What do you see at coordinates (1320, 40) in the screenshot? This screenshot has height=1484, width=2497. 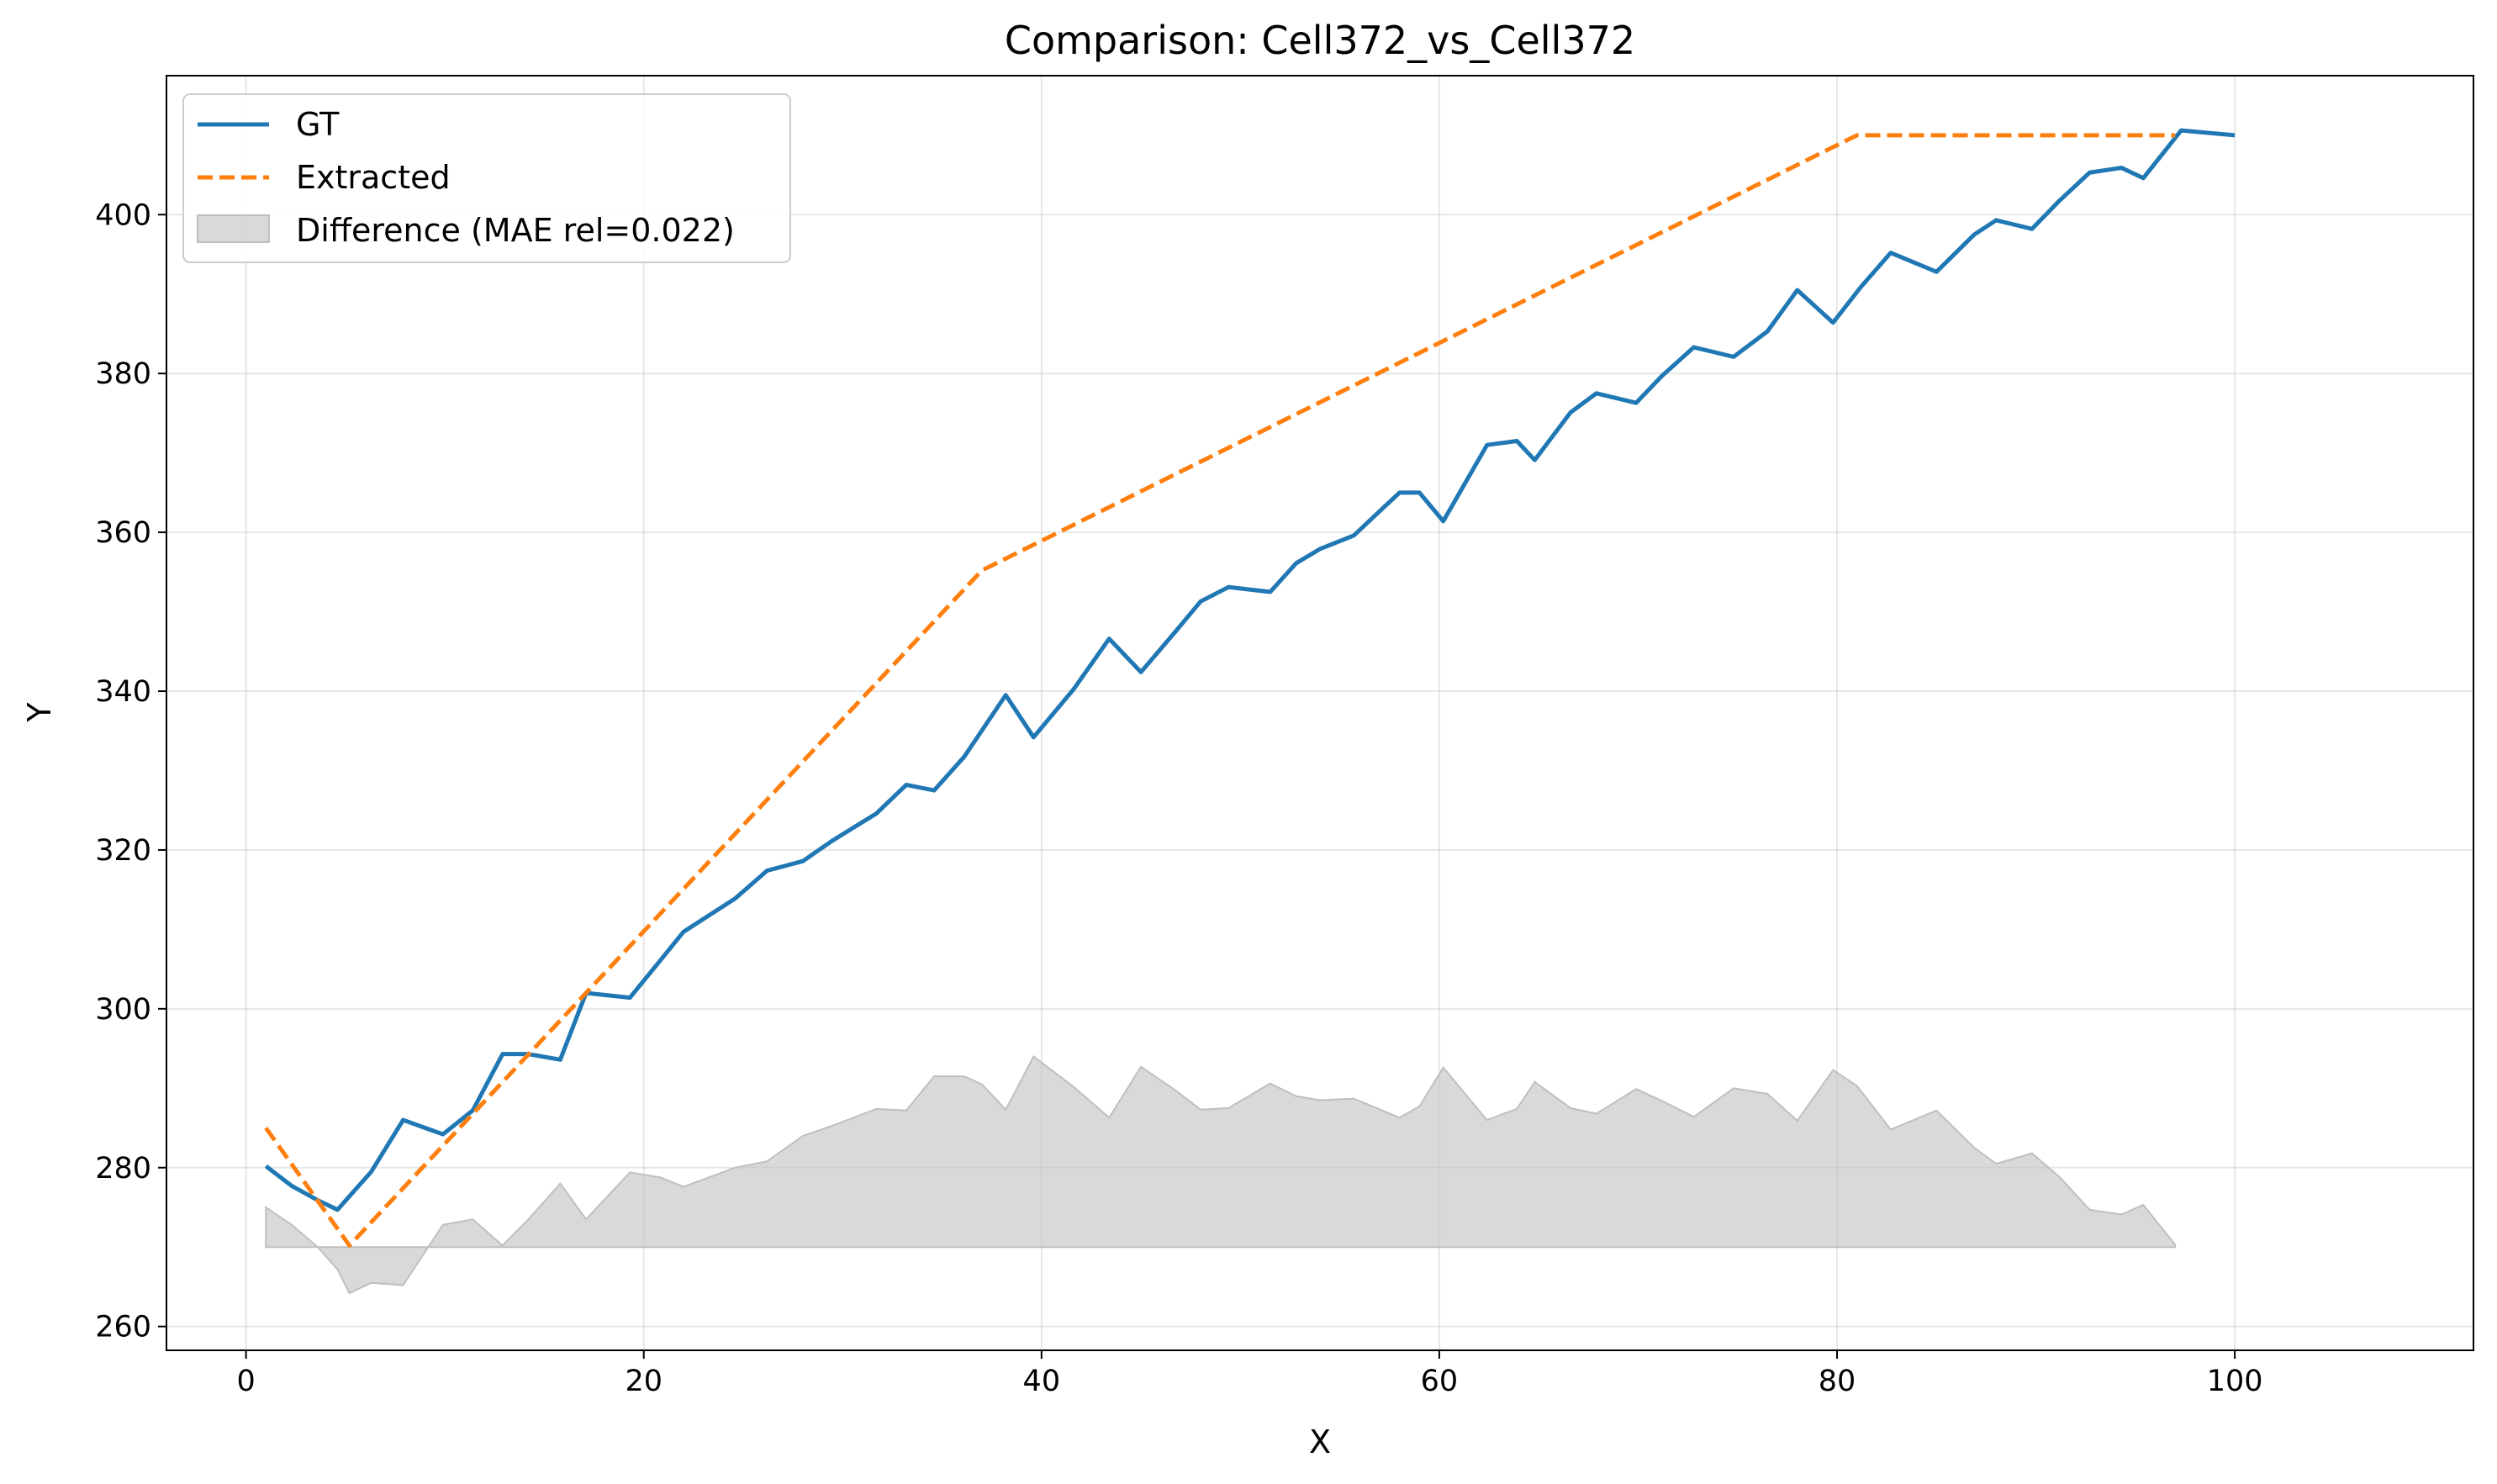 I see `chart-title: Comparison: Cell372_vs_Cell372` at bounding box center [1320, 40].